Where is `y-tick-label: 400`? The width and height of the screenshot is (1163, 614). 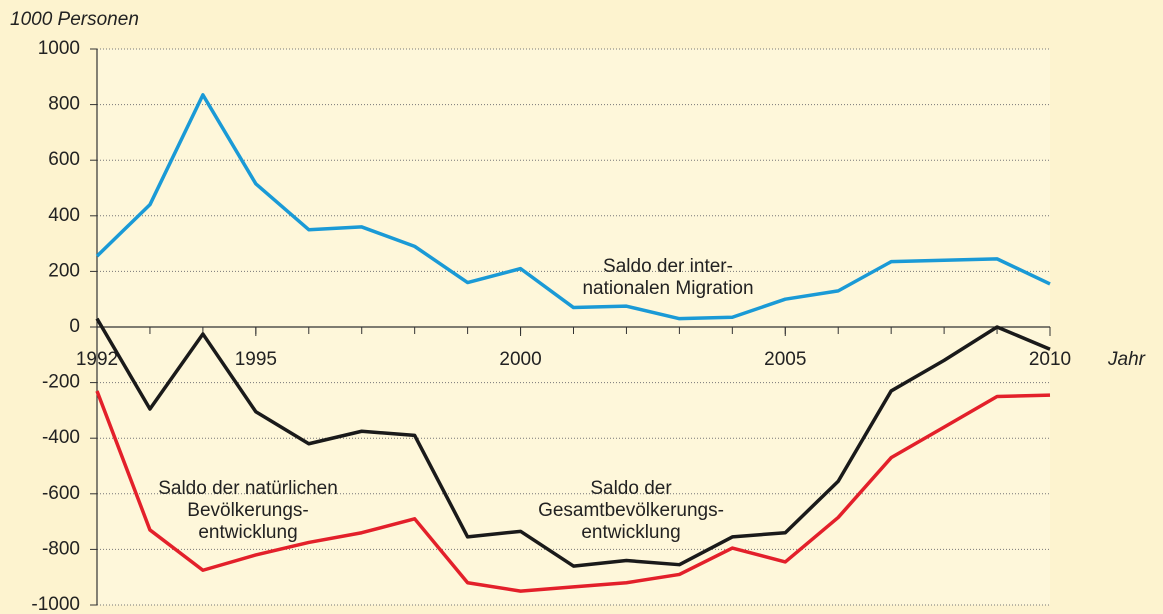 y-tick-label: 400 is located at coordinates (64, 215).